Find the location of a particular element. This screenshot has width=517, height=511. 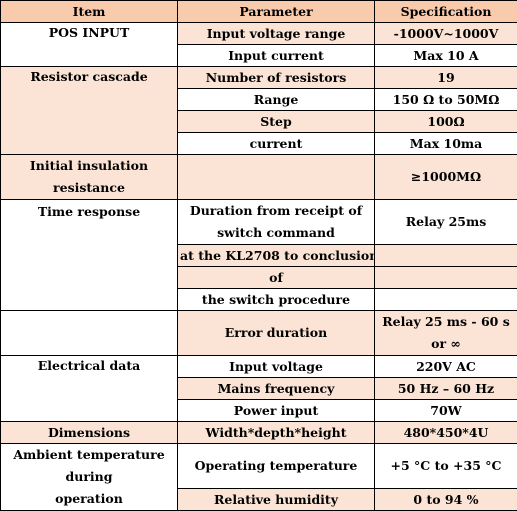

item-resistor-cascade: Resistor cascade is located at coordinates (89, 111).